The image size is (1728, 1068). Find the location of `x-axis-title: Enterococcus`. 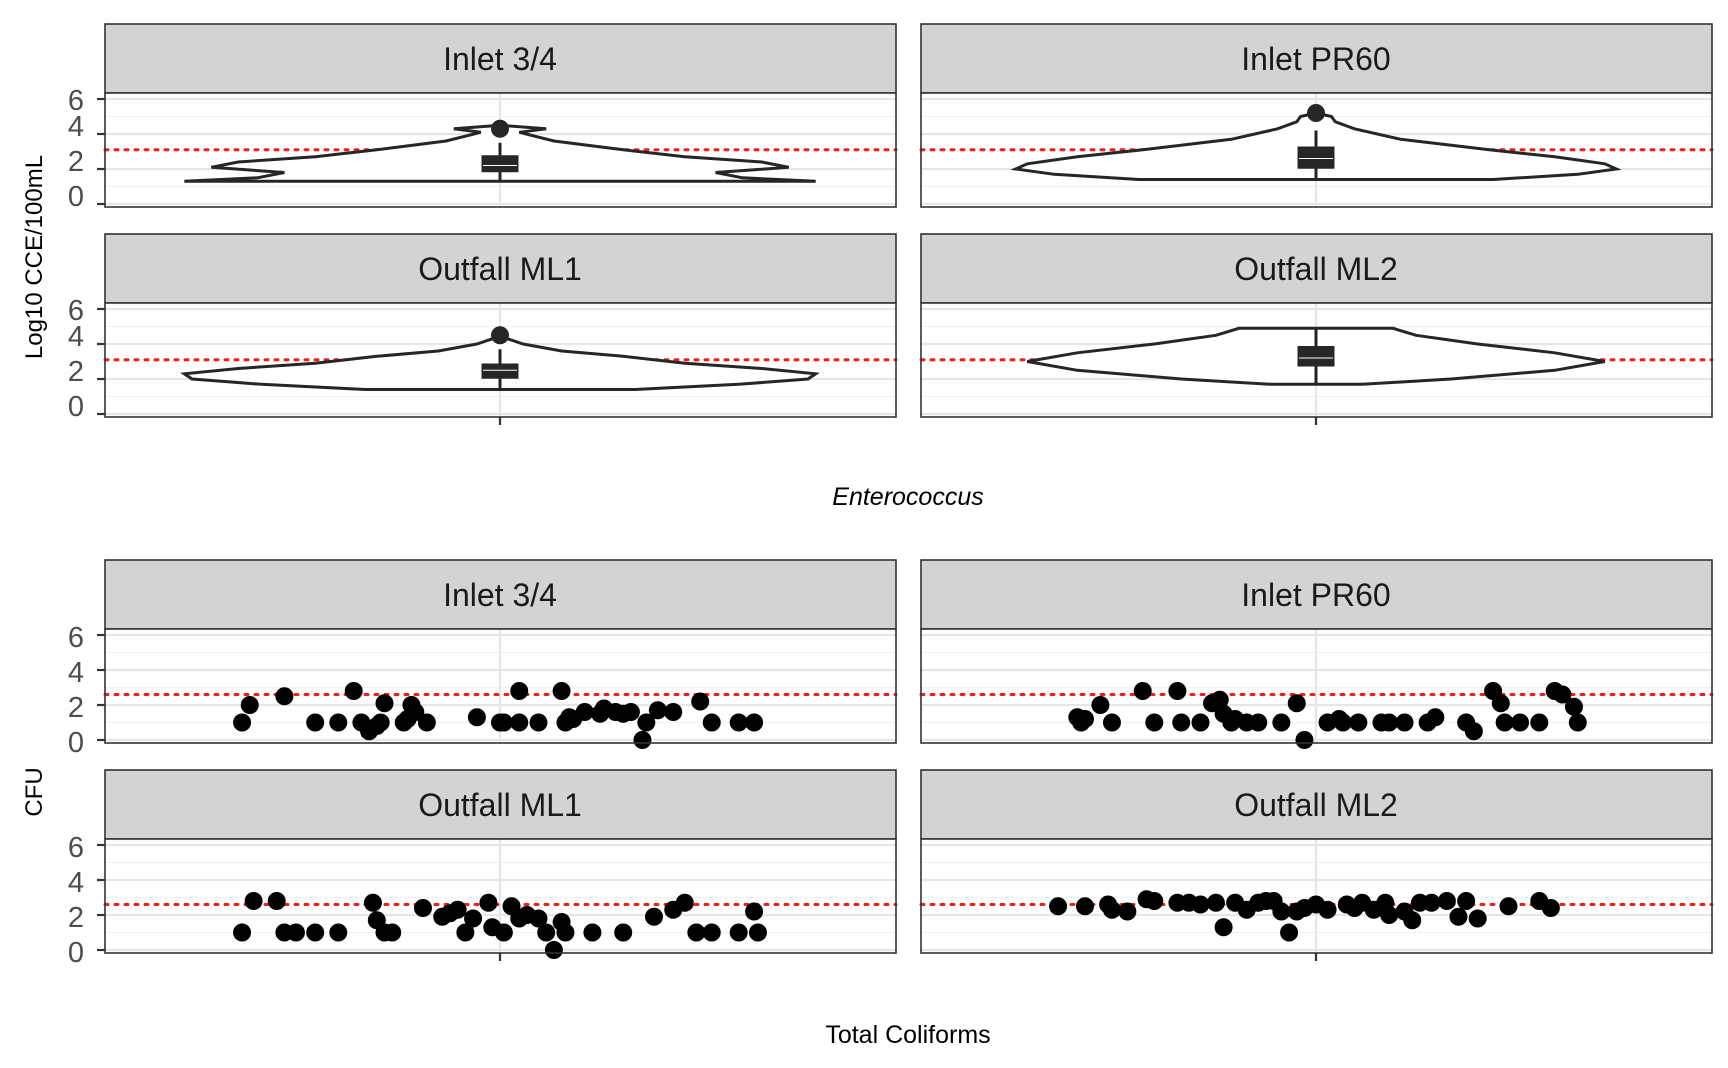

x-axis-title: Enterococcus is located at coordinates (907, 497).